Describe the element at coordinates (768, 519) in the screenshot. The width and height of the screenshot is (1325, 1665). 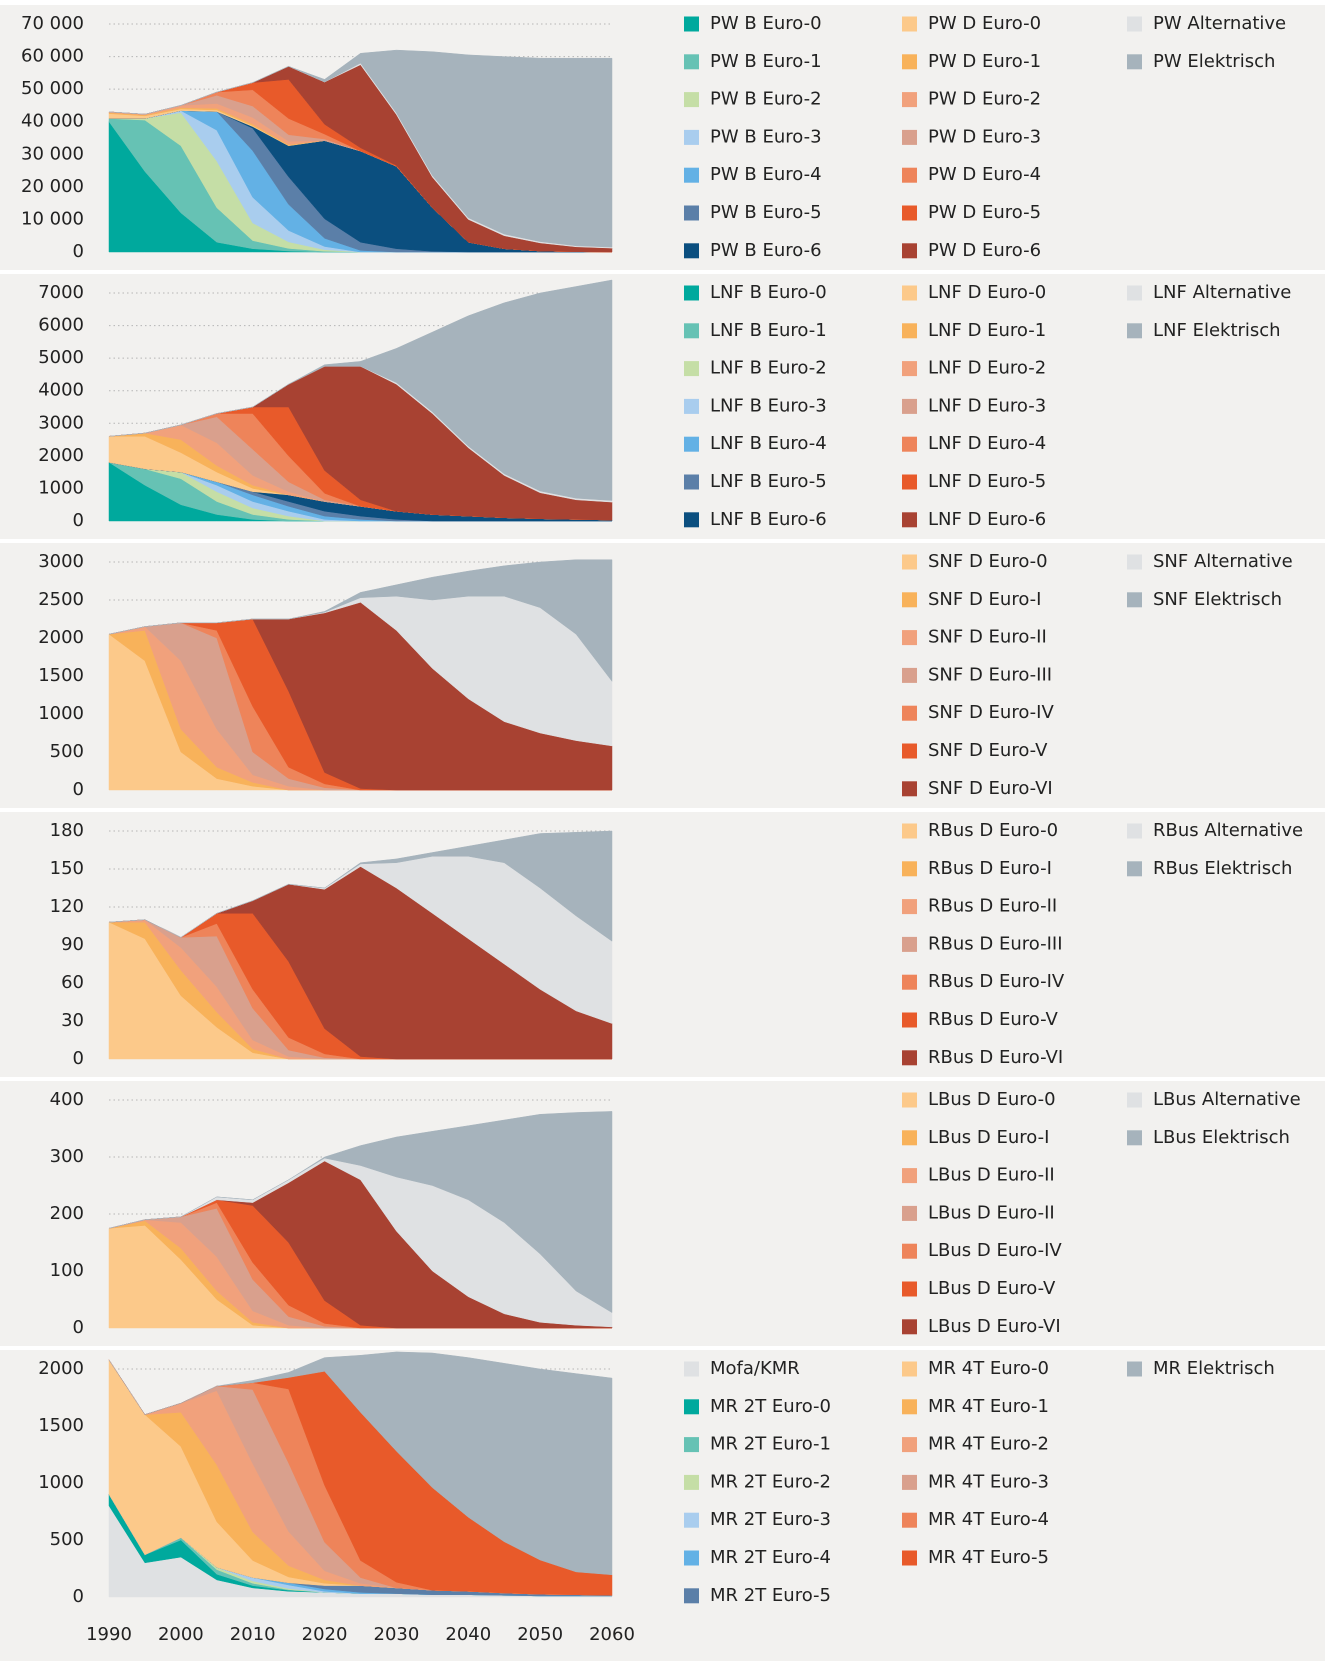
I see `legend-label: LNF B Euro-6` at that location.